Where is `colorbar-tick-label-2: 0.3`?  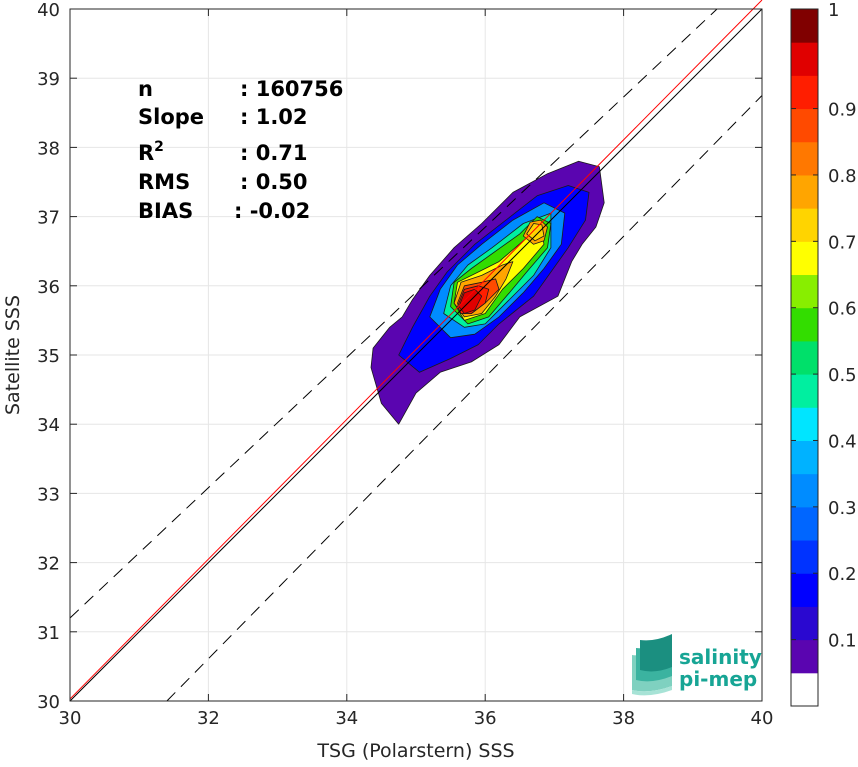
colorbar-tick-label-2: 0.3 is located at coordinates (842, 508).